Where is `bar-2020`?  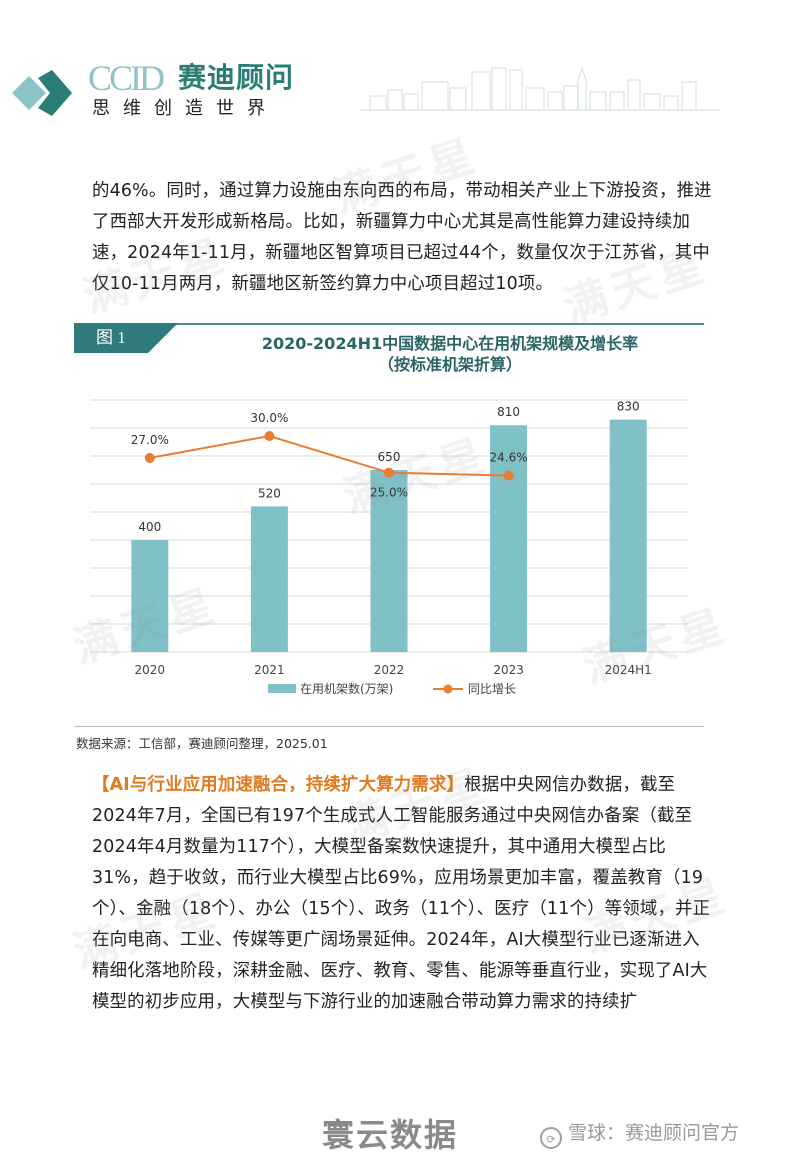 bar-2020 is located at coordinates (150, 596).